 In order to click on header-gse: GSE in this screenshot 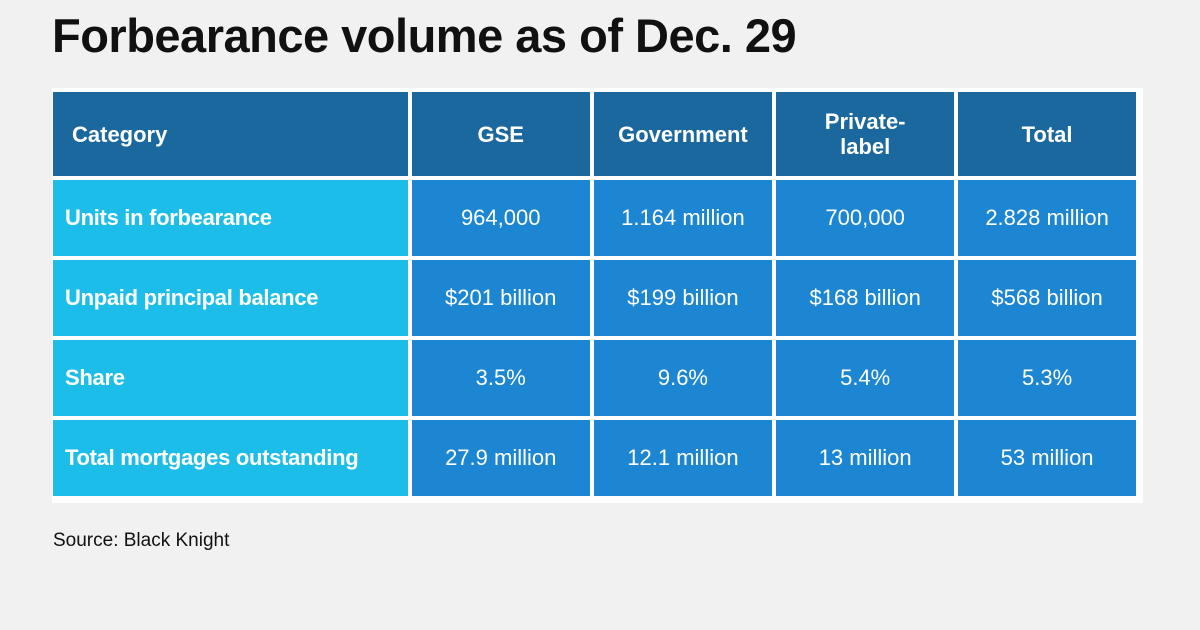, I will do `click(500, 134)`.